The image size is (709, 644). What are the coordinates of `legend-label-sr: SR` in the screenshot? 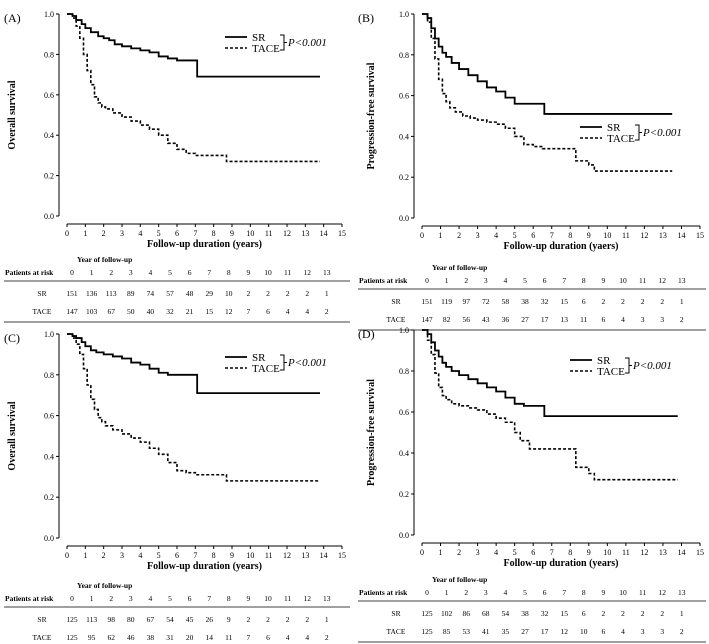 It's located at (604, 361).